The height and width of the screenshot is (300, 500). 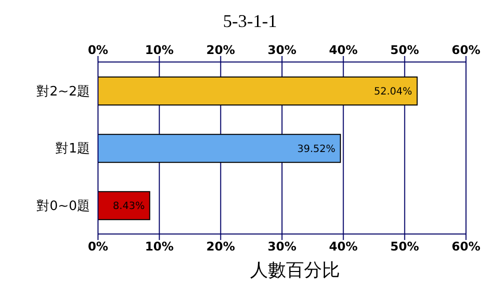 I want to click on x-axis-title: 人數百分比, so click(x=295, y=271).